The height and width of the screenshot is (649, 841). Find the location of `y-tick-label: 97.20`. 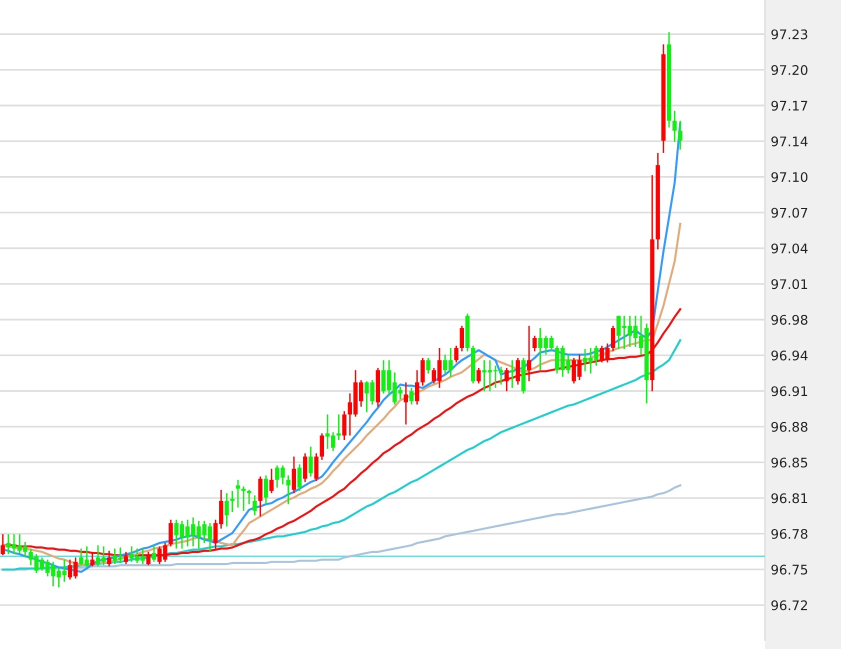

y-tick-label: 97.20 is located at coordinates (789, 70).